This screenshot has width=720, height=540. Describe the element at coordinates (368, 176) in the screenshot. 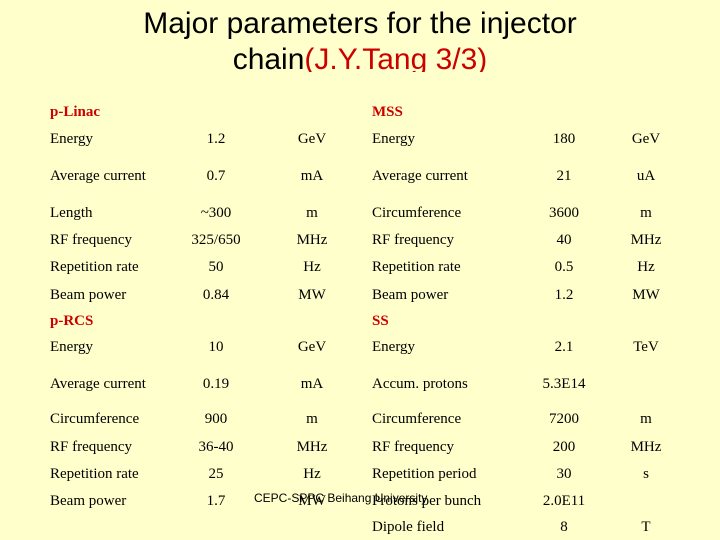

I see `table-row: Average current 0.7 mA Average current 21 uA` at that location.